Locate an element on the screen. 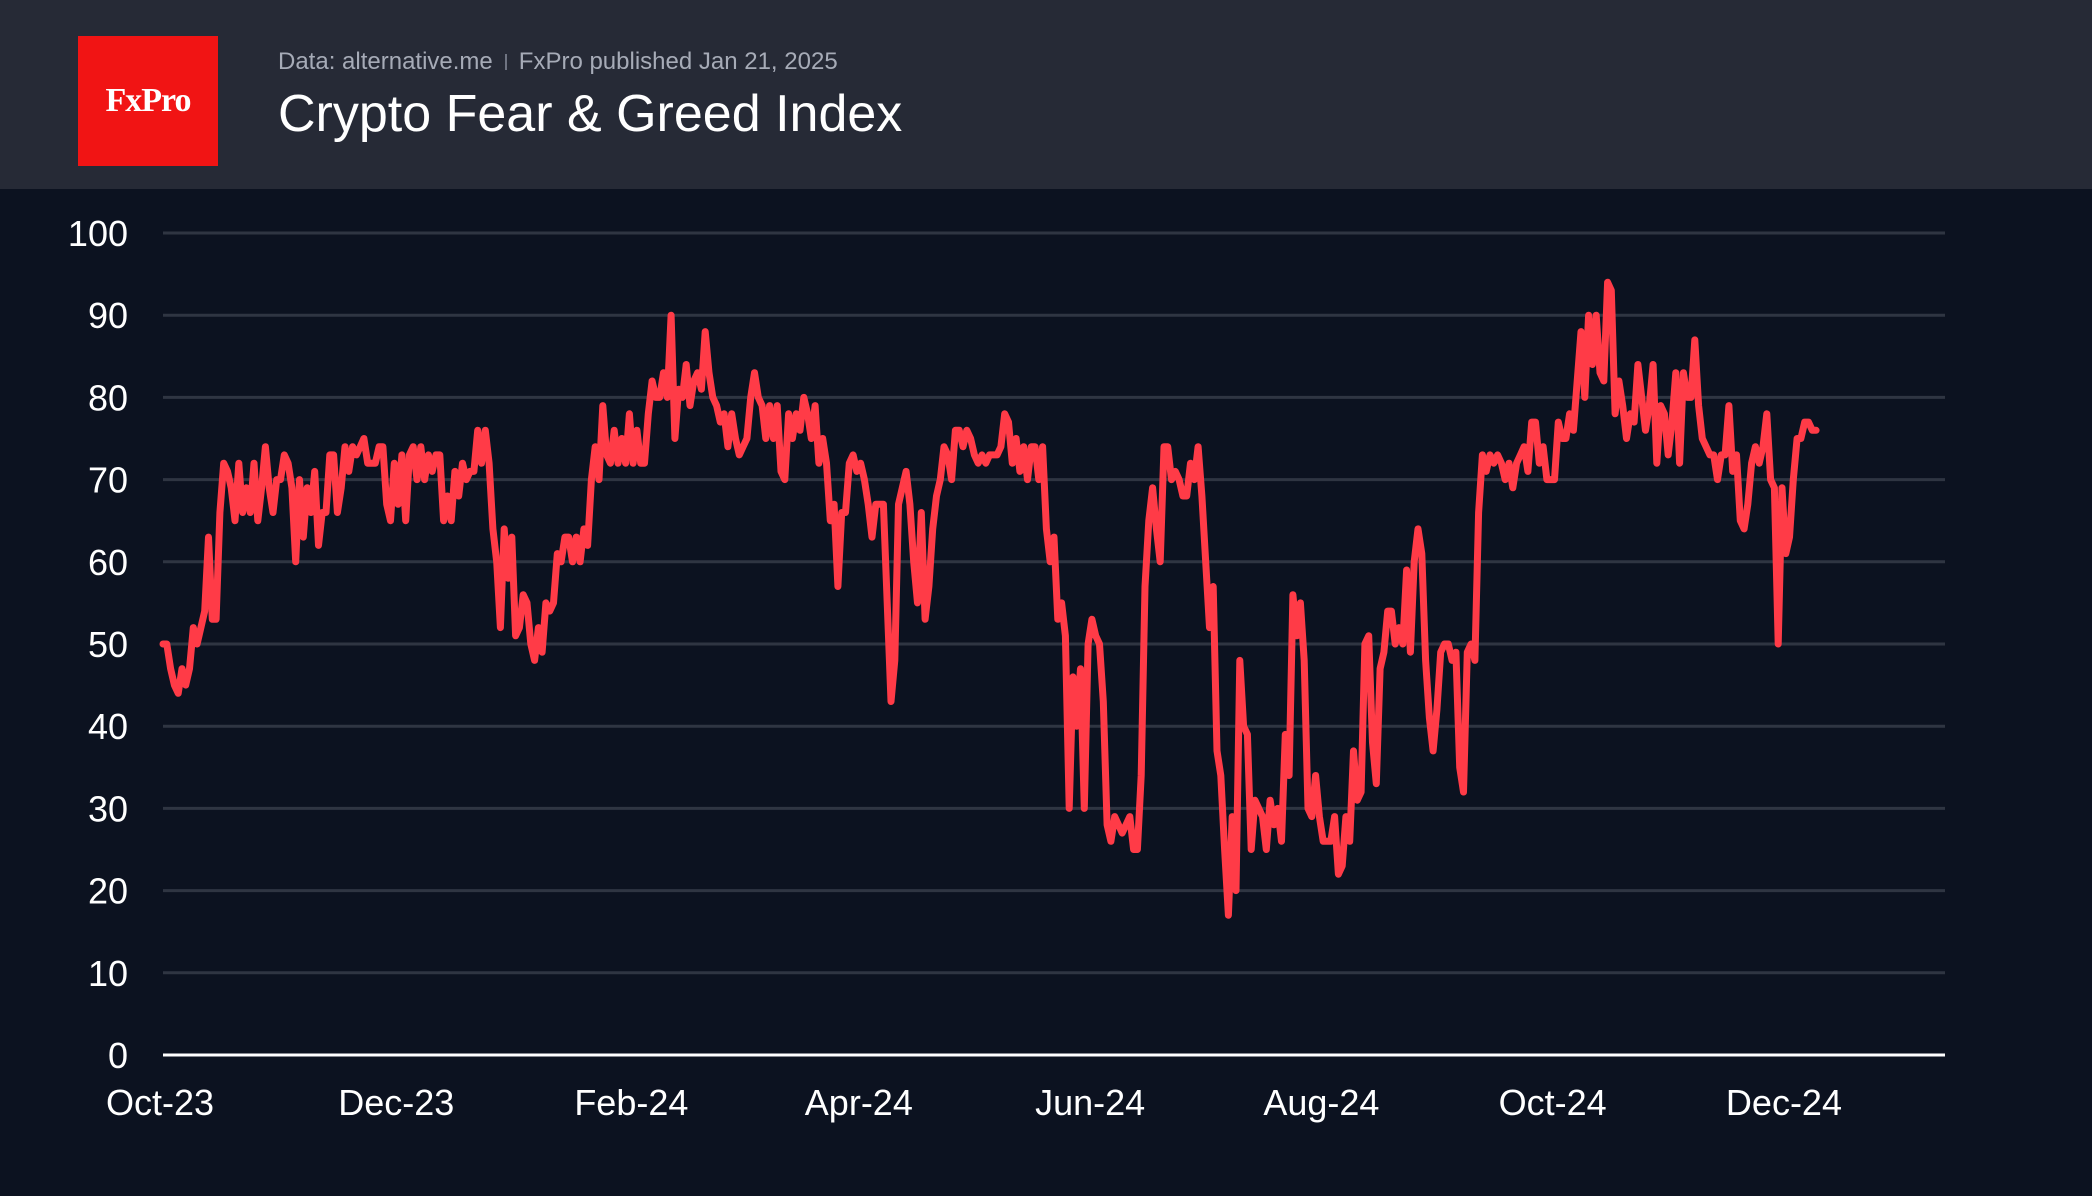  data-source: Data: alternative.me is located at coordinates (385, 61).